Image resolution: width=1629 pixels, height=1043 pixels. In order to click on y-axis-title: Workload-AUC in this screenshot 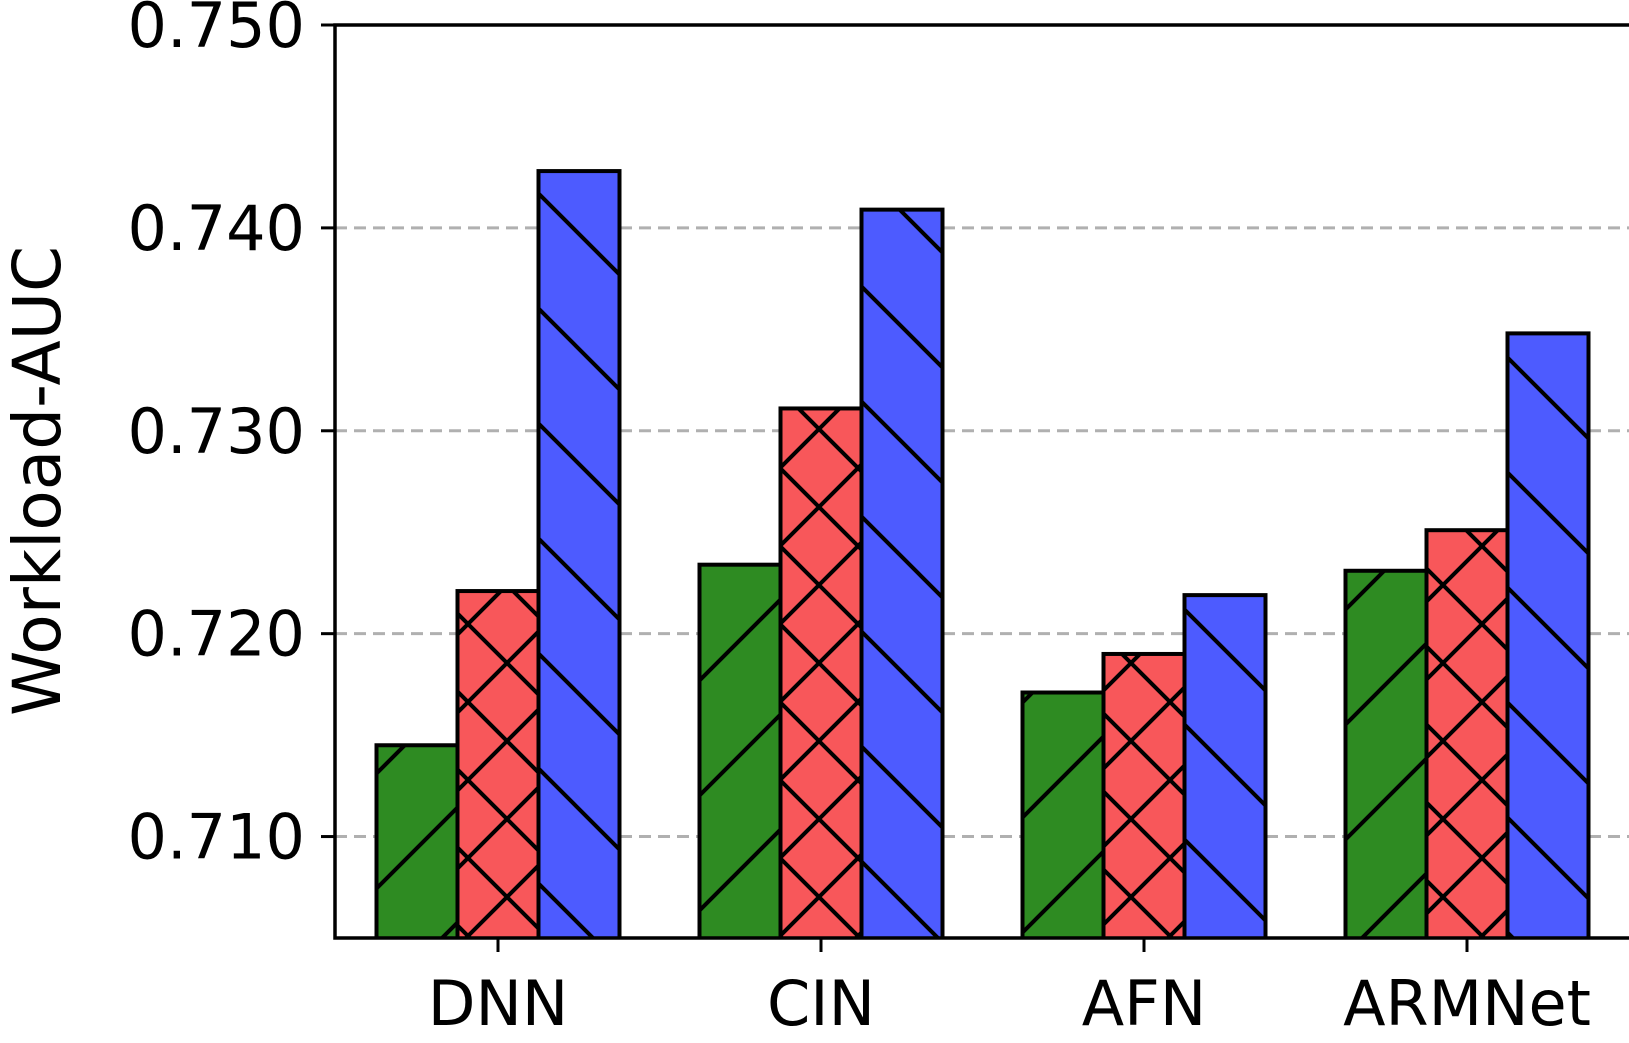, I will do `click(38, 481)`.